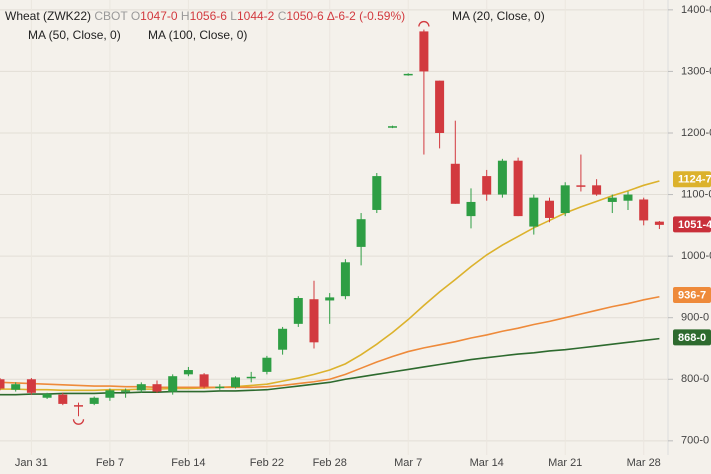 The width and height of the screenshot is (711, 474). Describe the element at coordinates (695, 379) in the screenshot. I see `y-tick-label: 800-0` at that location.